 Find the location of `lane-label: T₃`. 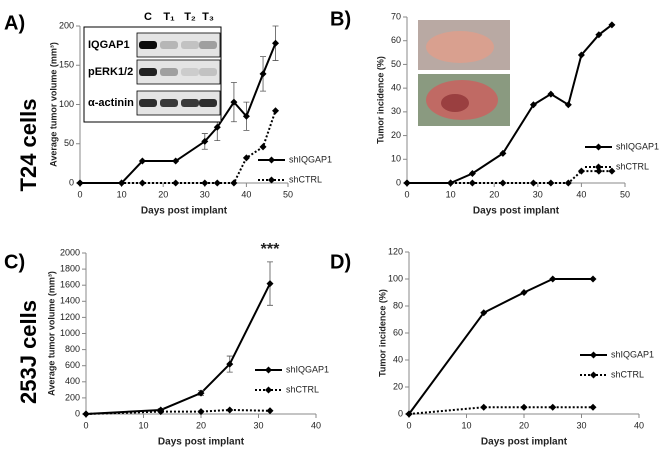

lane-label: T₃ is located at coordinates (208, 17).